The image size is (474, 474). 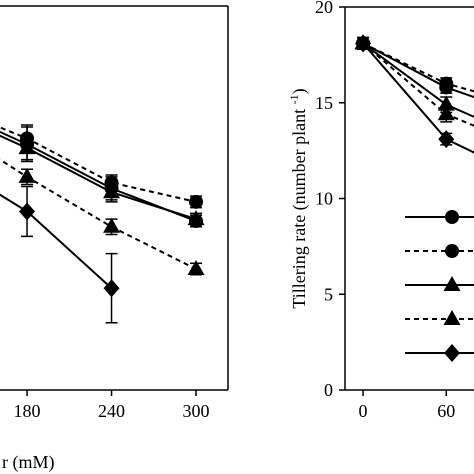 I want to click on y-tick-label: 20, so click(x=324, y=8).